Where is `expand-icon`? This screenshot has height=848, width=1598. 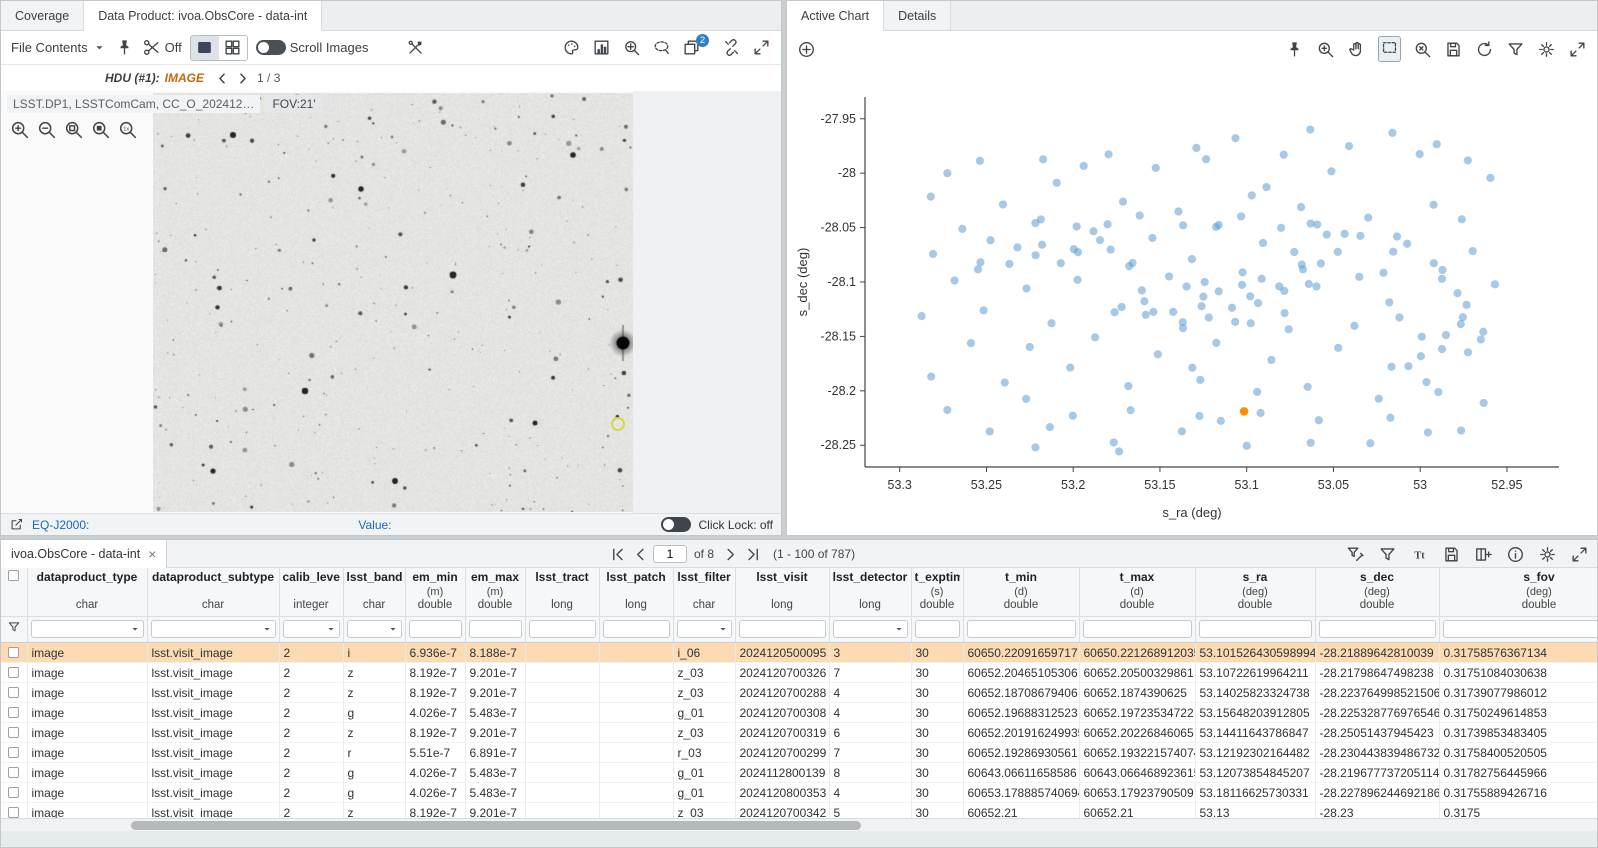
expand-icon is located at coordinates (1579, 554).